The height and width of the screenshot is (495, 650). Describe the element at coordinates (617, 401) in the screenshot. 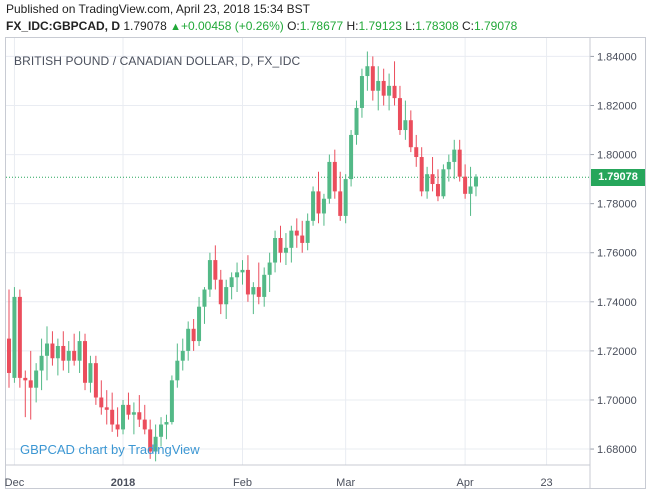

I see `y-tick-label: 1.70000` at that location.